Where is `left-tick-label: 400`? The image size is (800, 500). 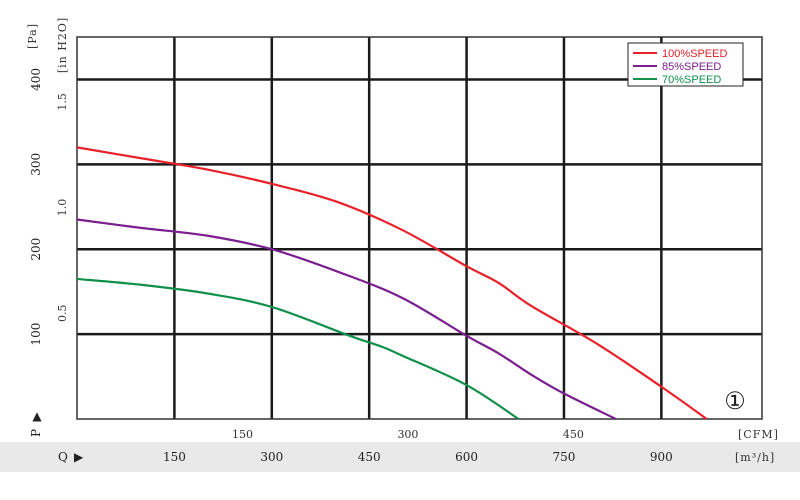 left-tick-label: 400 is located at coordinates (36, 79).